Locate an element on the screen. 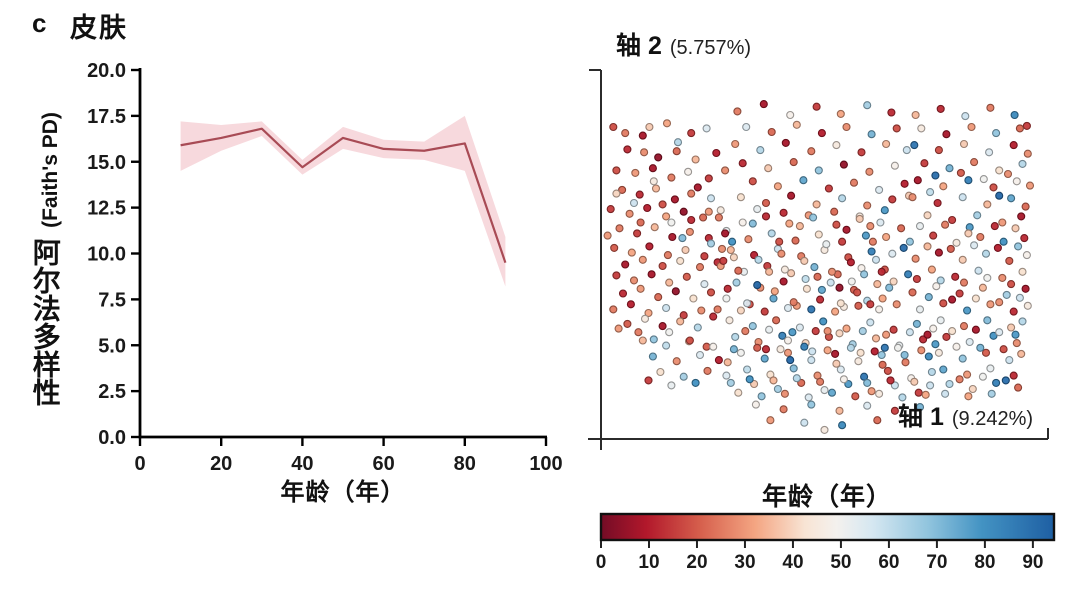 The image size is (1080, 589). colorbar-tick-label: 40 is located at coordinates (792, 562).